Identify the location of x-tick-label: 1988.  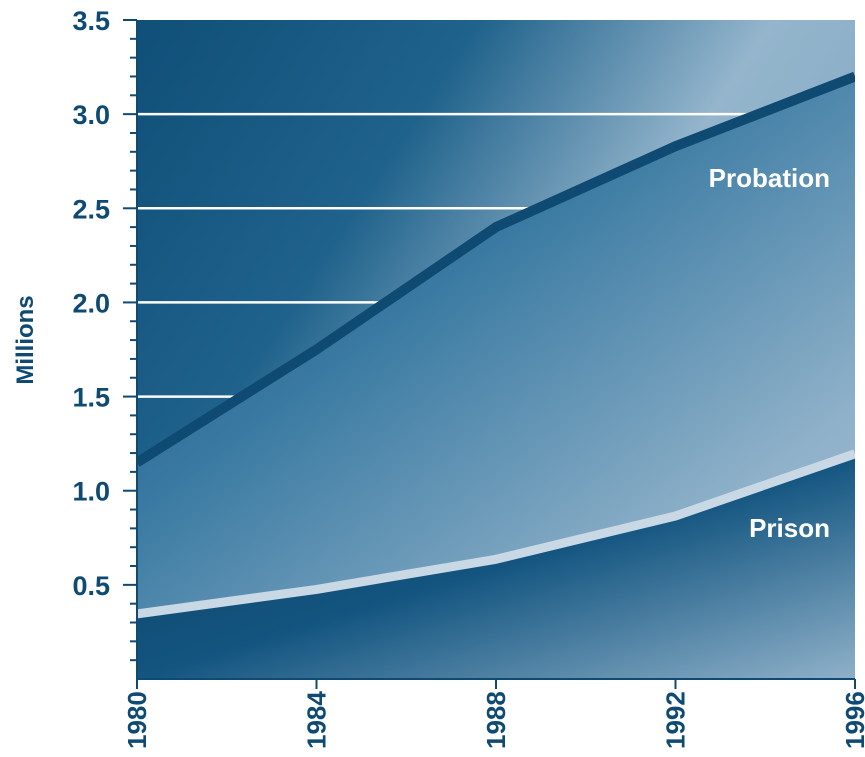
(496, 720).